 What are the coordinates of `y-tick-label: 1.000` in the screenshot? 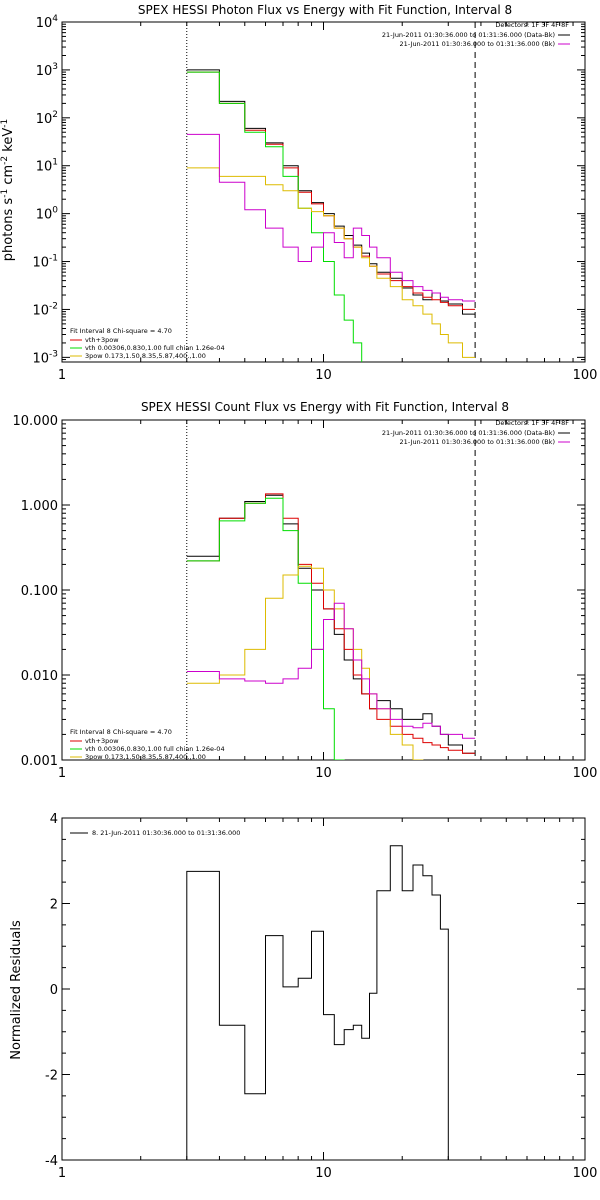 It's located at (39, 506).